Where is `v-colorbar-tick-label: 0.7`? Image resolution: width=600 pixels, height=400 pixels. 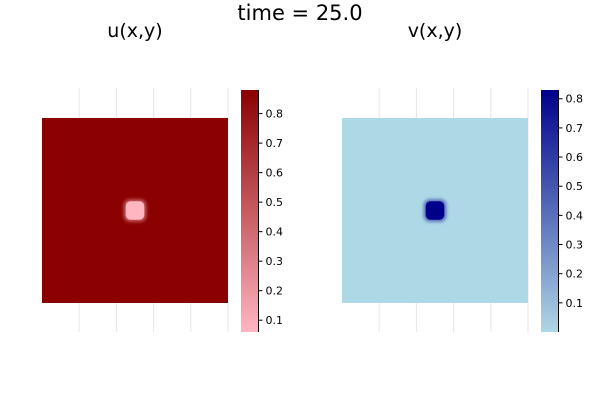 v-colorbar-tick-label: 0.7 is located at coordinates (575, 128).